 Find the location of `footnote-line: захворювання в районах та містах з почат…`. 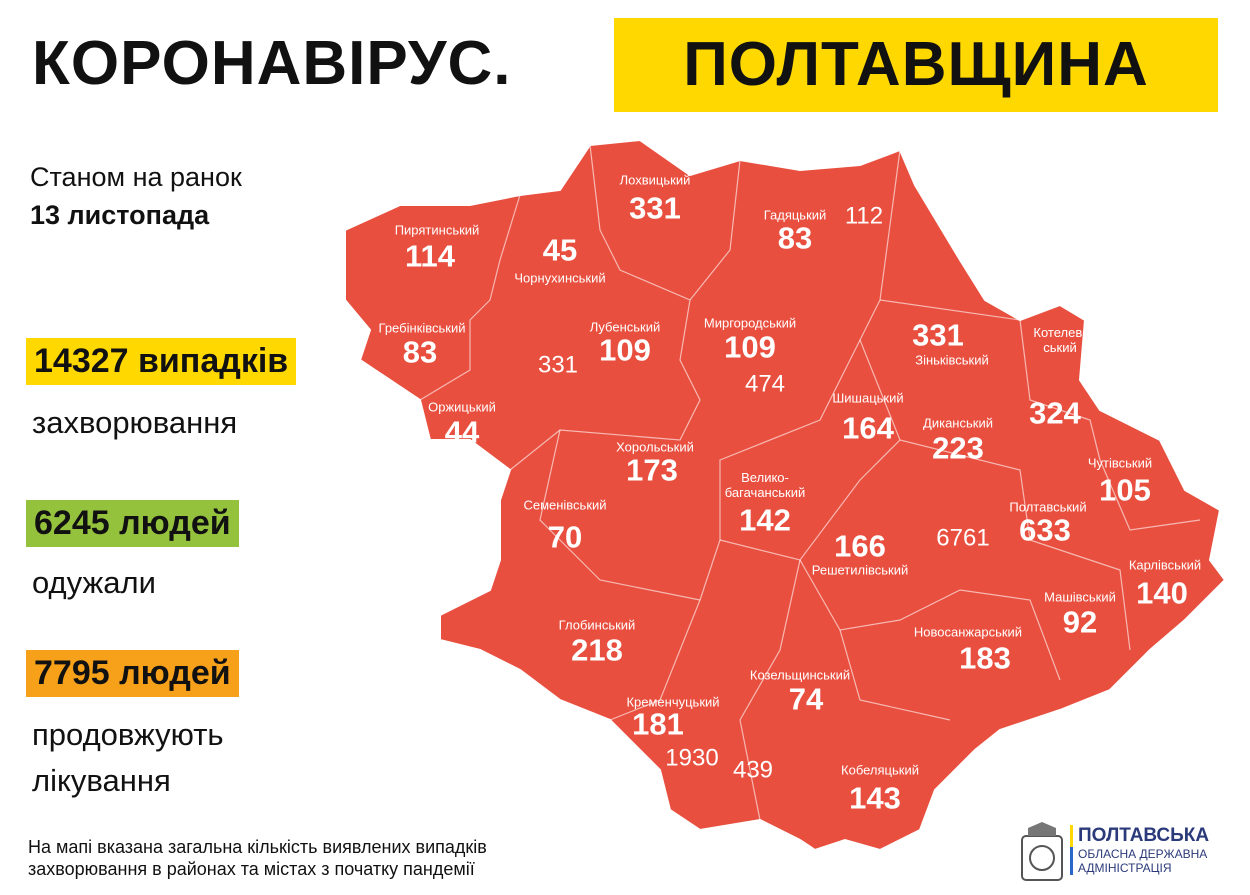

footnote-line: захворювання в районах та містах з почат… is located at coordinates (251, 869).